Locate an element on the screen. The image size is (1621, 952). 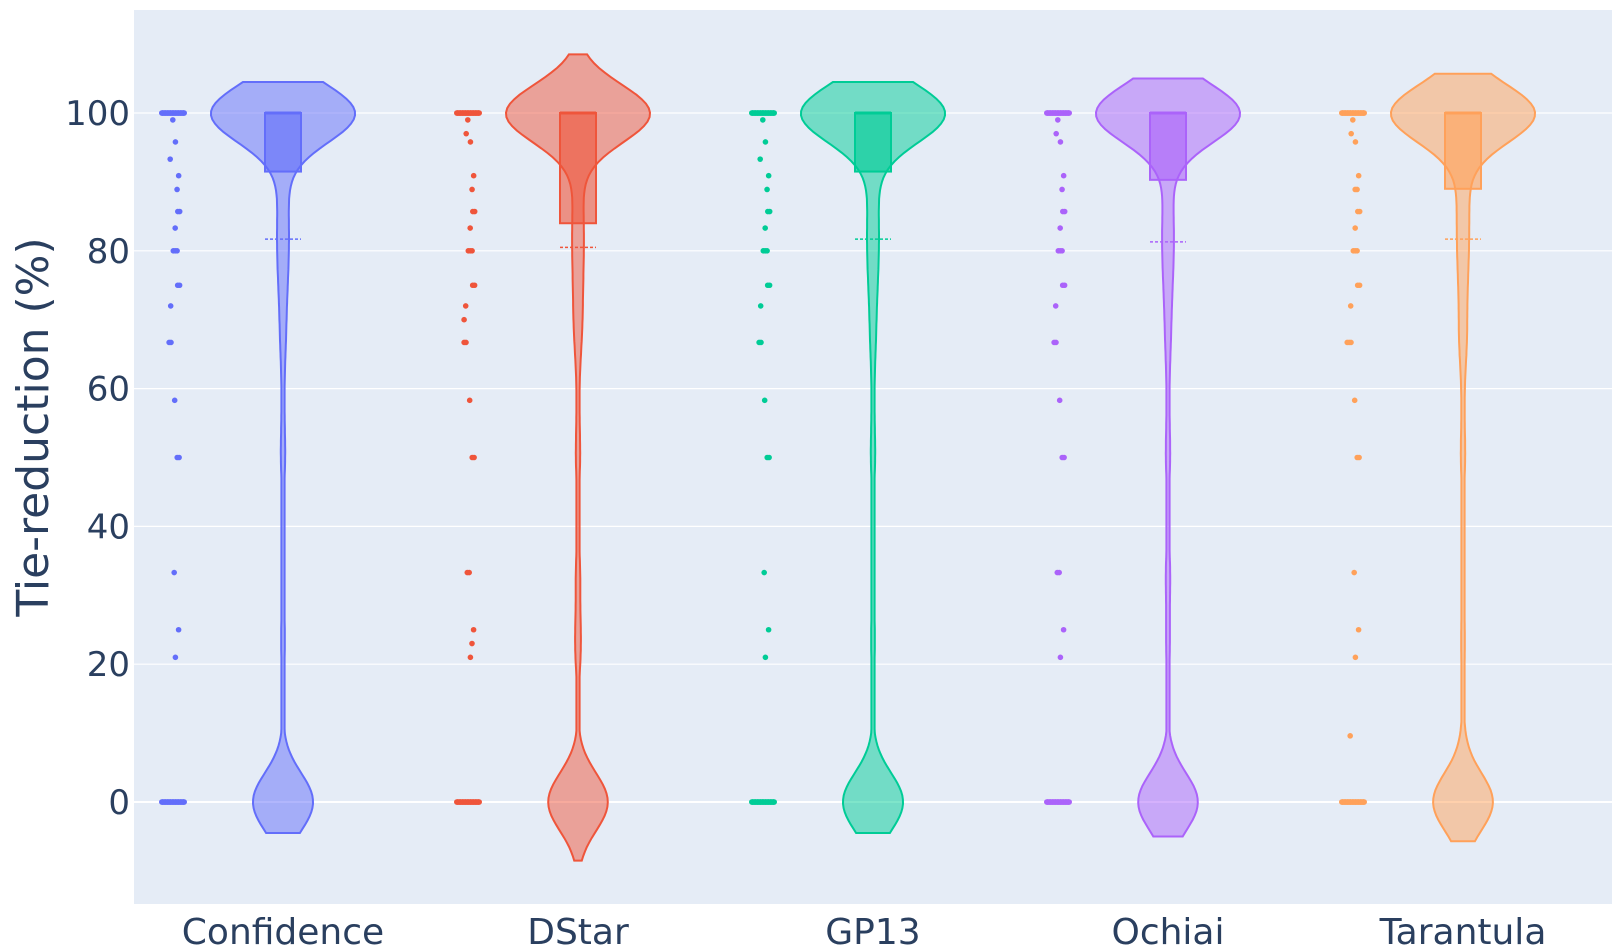
x-tick-label: GP13 is located at coordinates (872, 929).